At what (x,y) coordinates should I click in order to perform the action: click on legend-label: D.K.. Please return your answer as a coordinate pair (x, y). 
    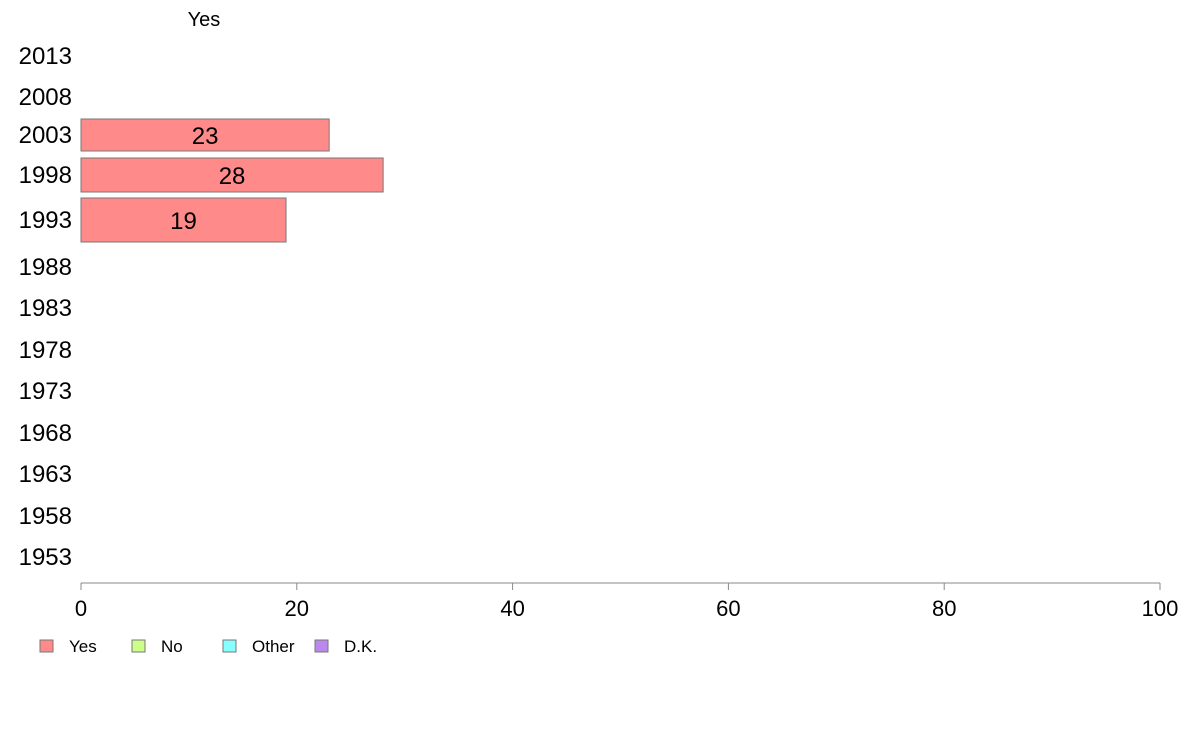
    Looking at the image, I should click on (360, 646).